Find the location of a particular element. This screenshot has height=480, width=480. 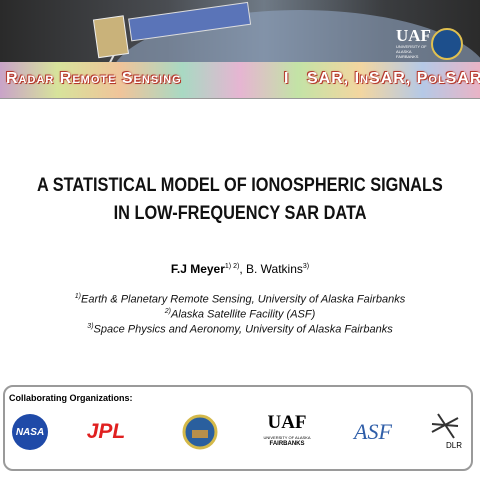

nasa-text: NASA is located at coordinates (30, 432).